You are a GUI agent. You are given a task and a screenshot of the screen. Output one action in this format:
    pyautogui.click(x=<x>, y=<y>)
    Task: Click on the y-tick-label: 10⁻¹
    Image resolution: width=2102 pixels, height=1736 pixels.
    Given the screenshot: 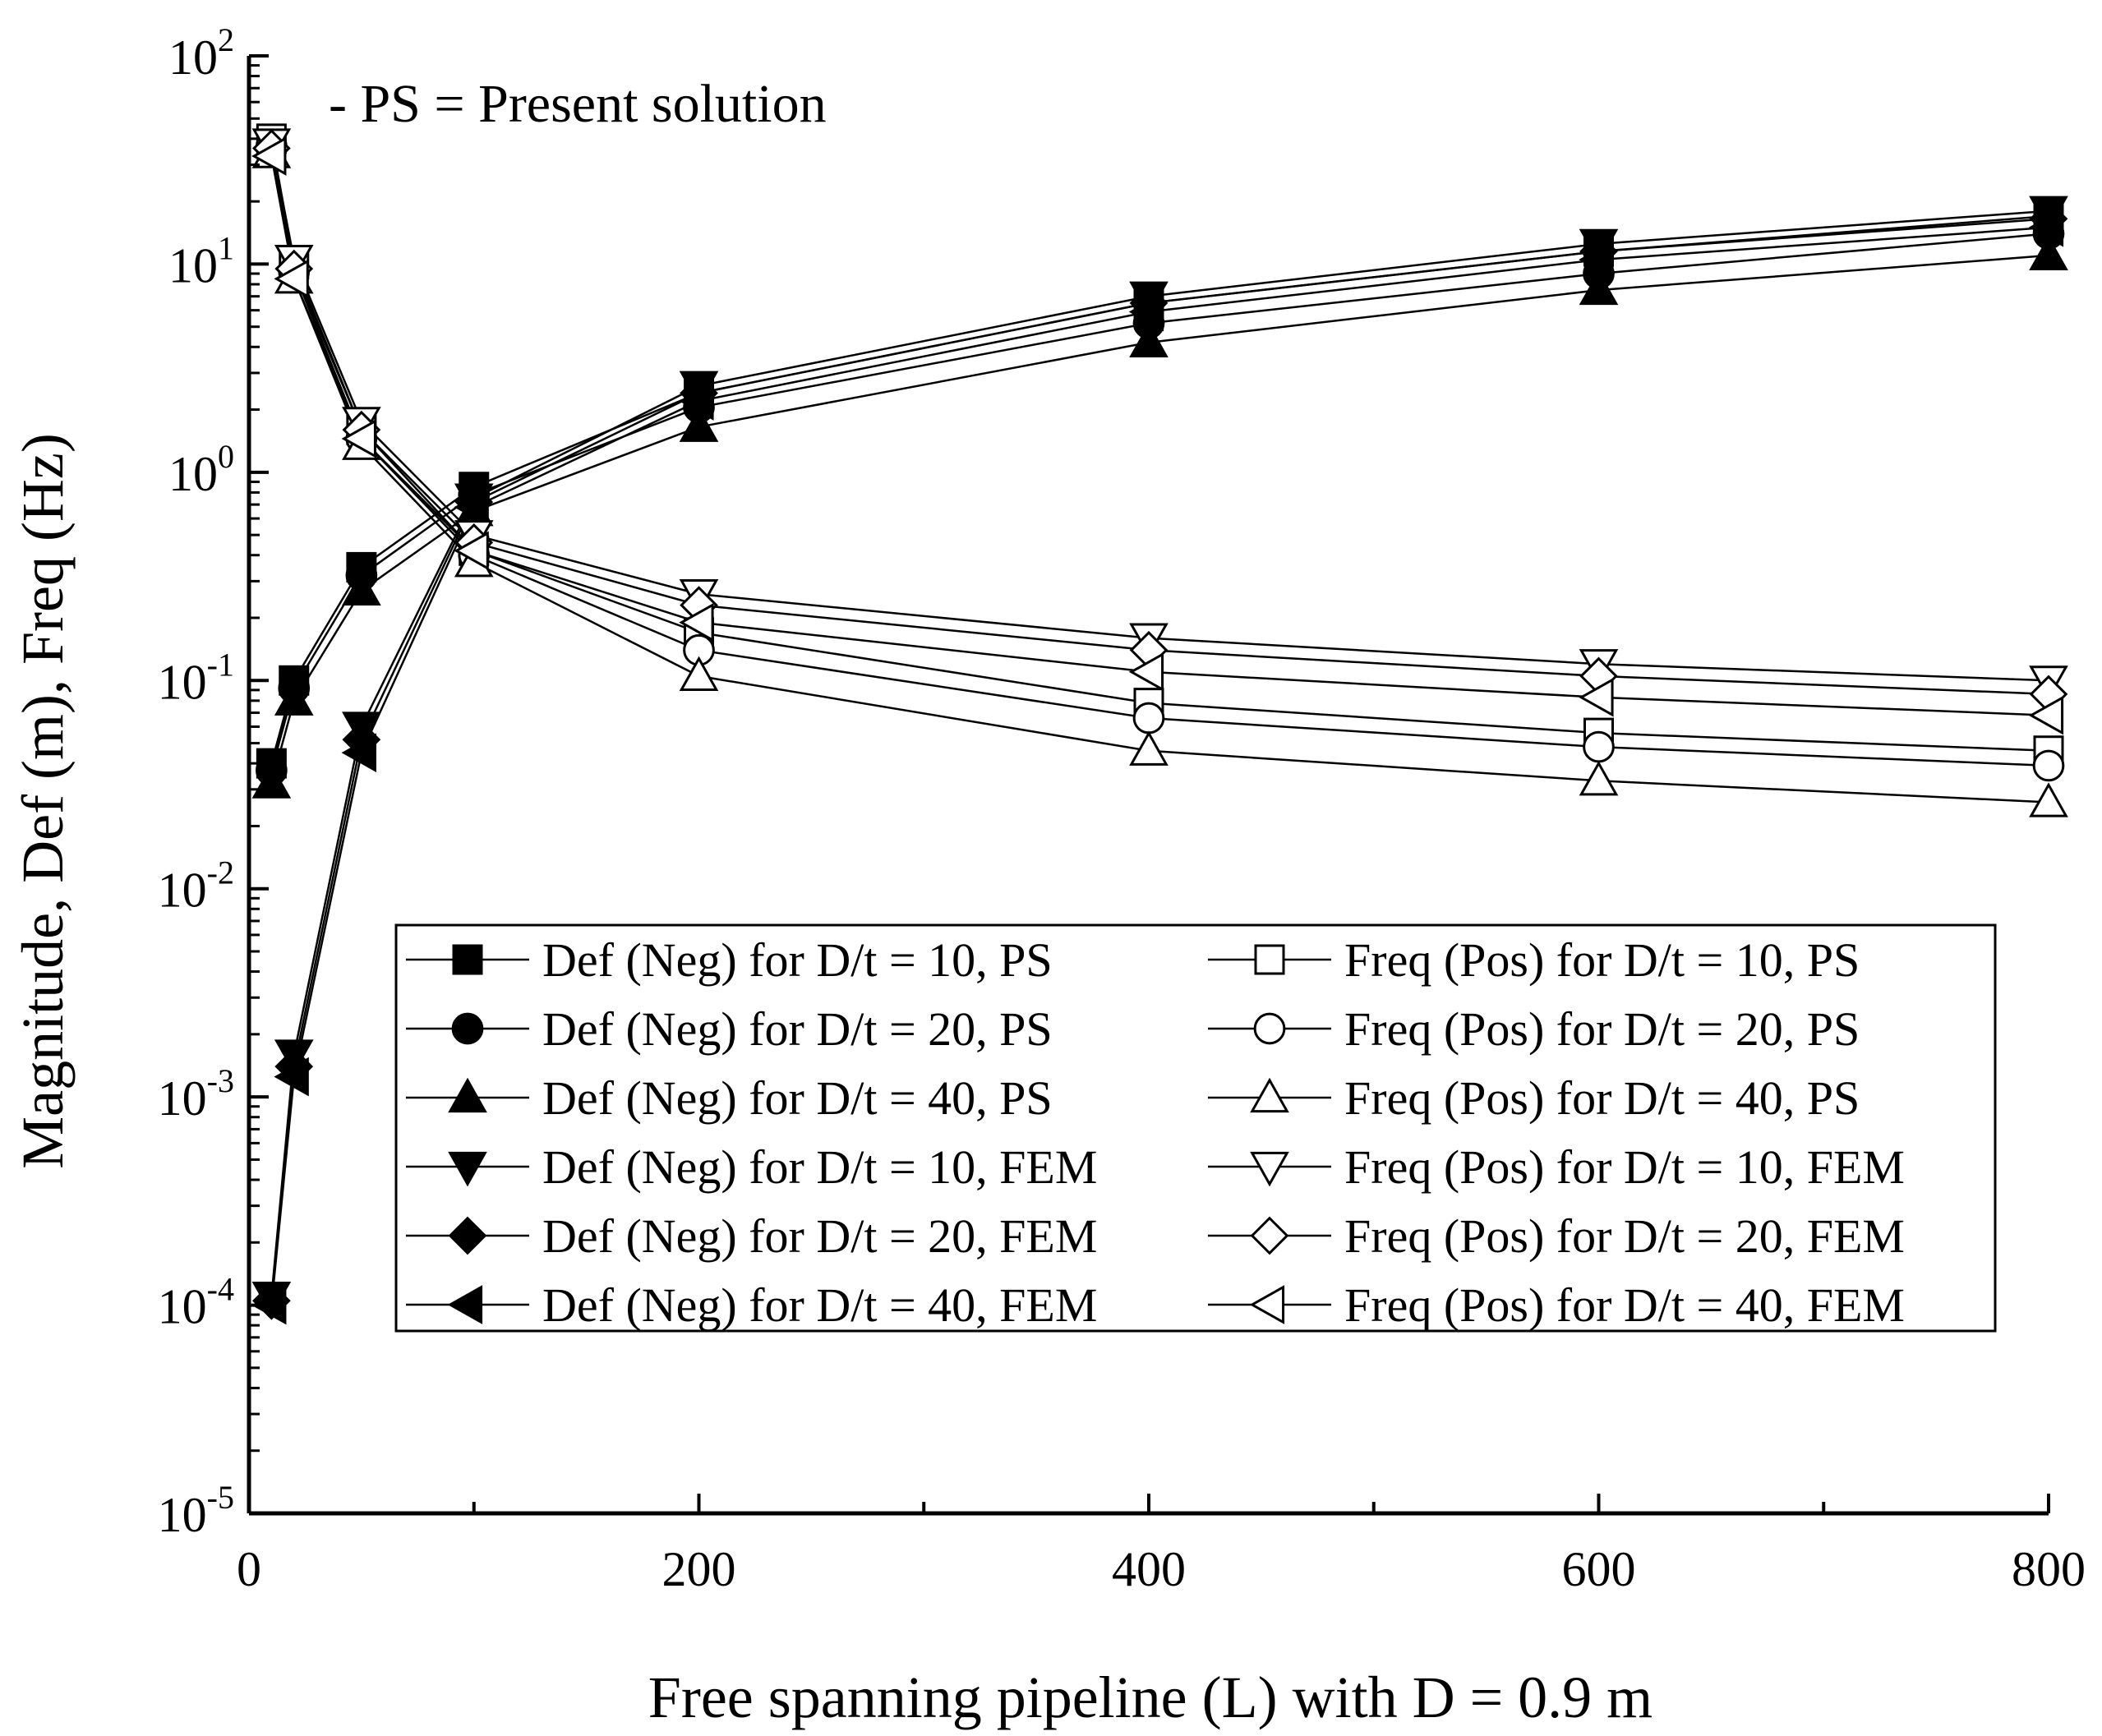 What is the action you would take?
    pyautogui.click(x=196, y=677)
    